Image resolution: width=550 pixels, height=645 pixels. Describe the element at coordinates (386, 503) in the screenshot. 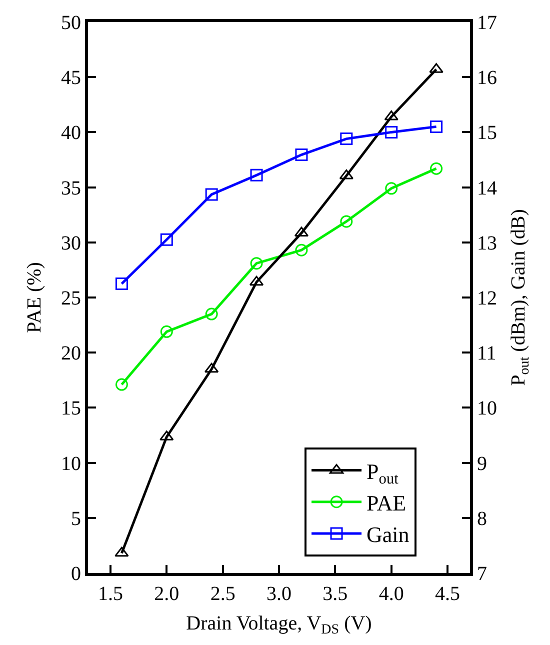

I see `legend-label: PAE` at that location.